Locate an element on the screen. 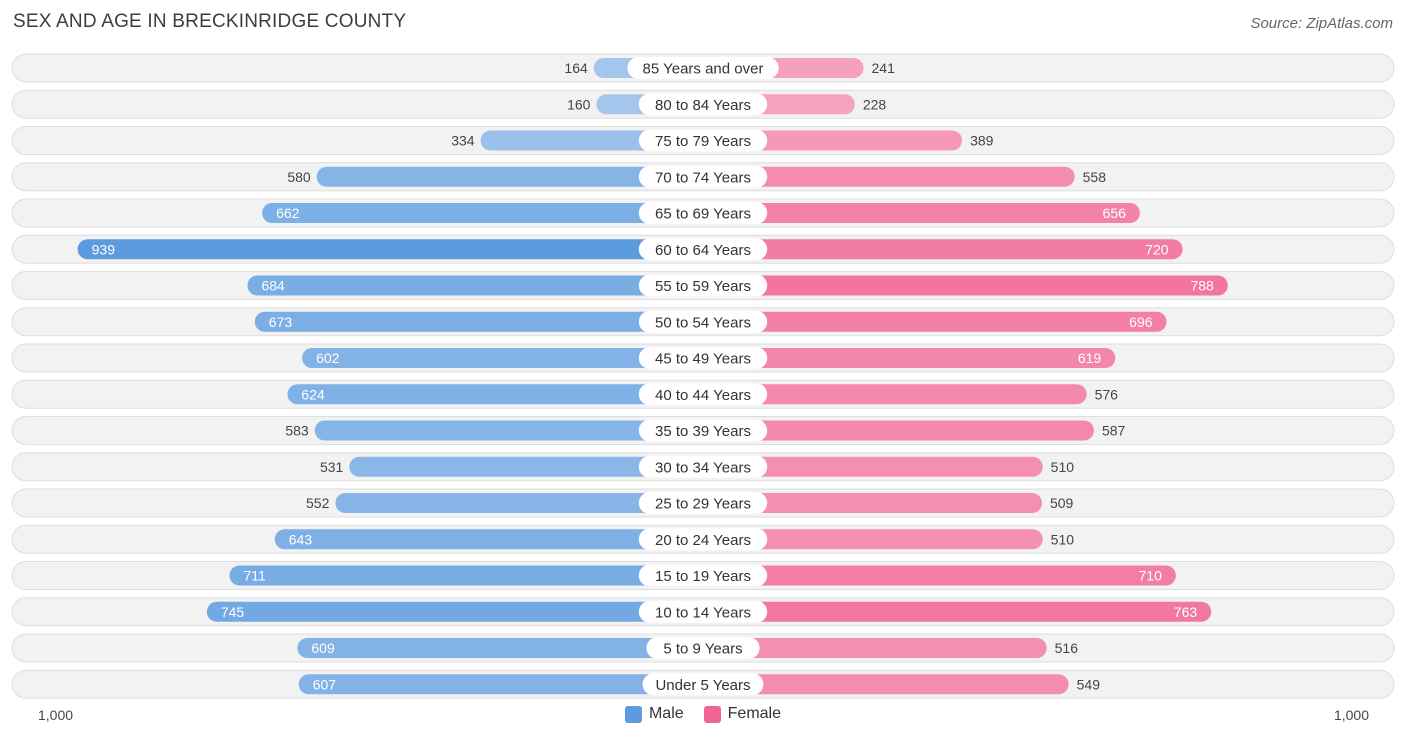  chart-row: 50 to 54 Years 673 696 is located at coordinates (703, 322).